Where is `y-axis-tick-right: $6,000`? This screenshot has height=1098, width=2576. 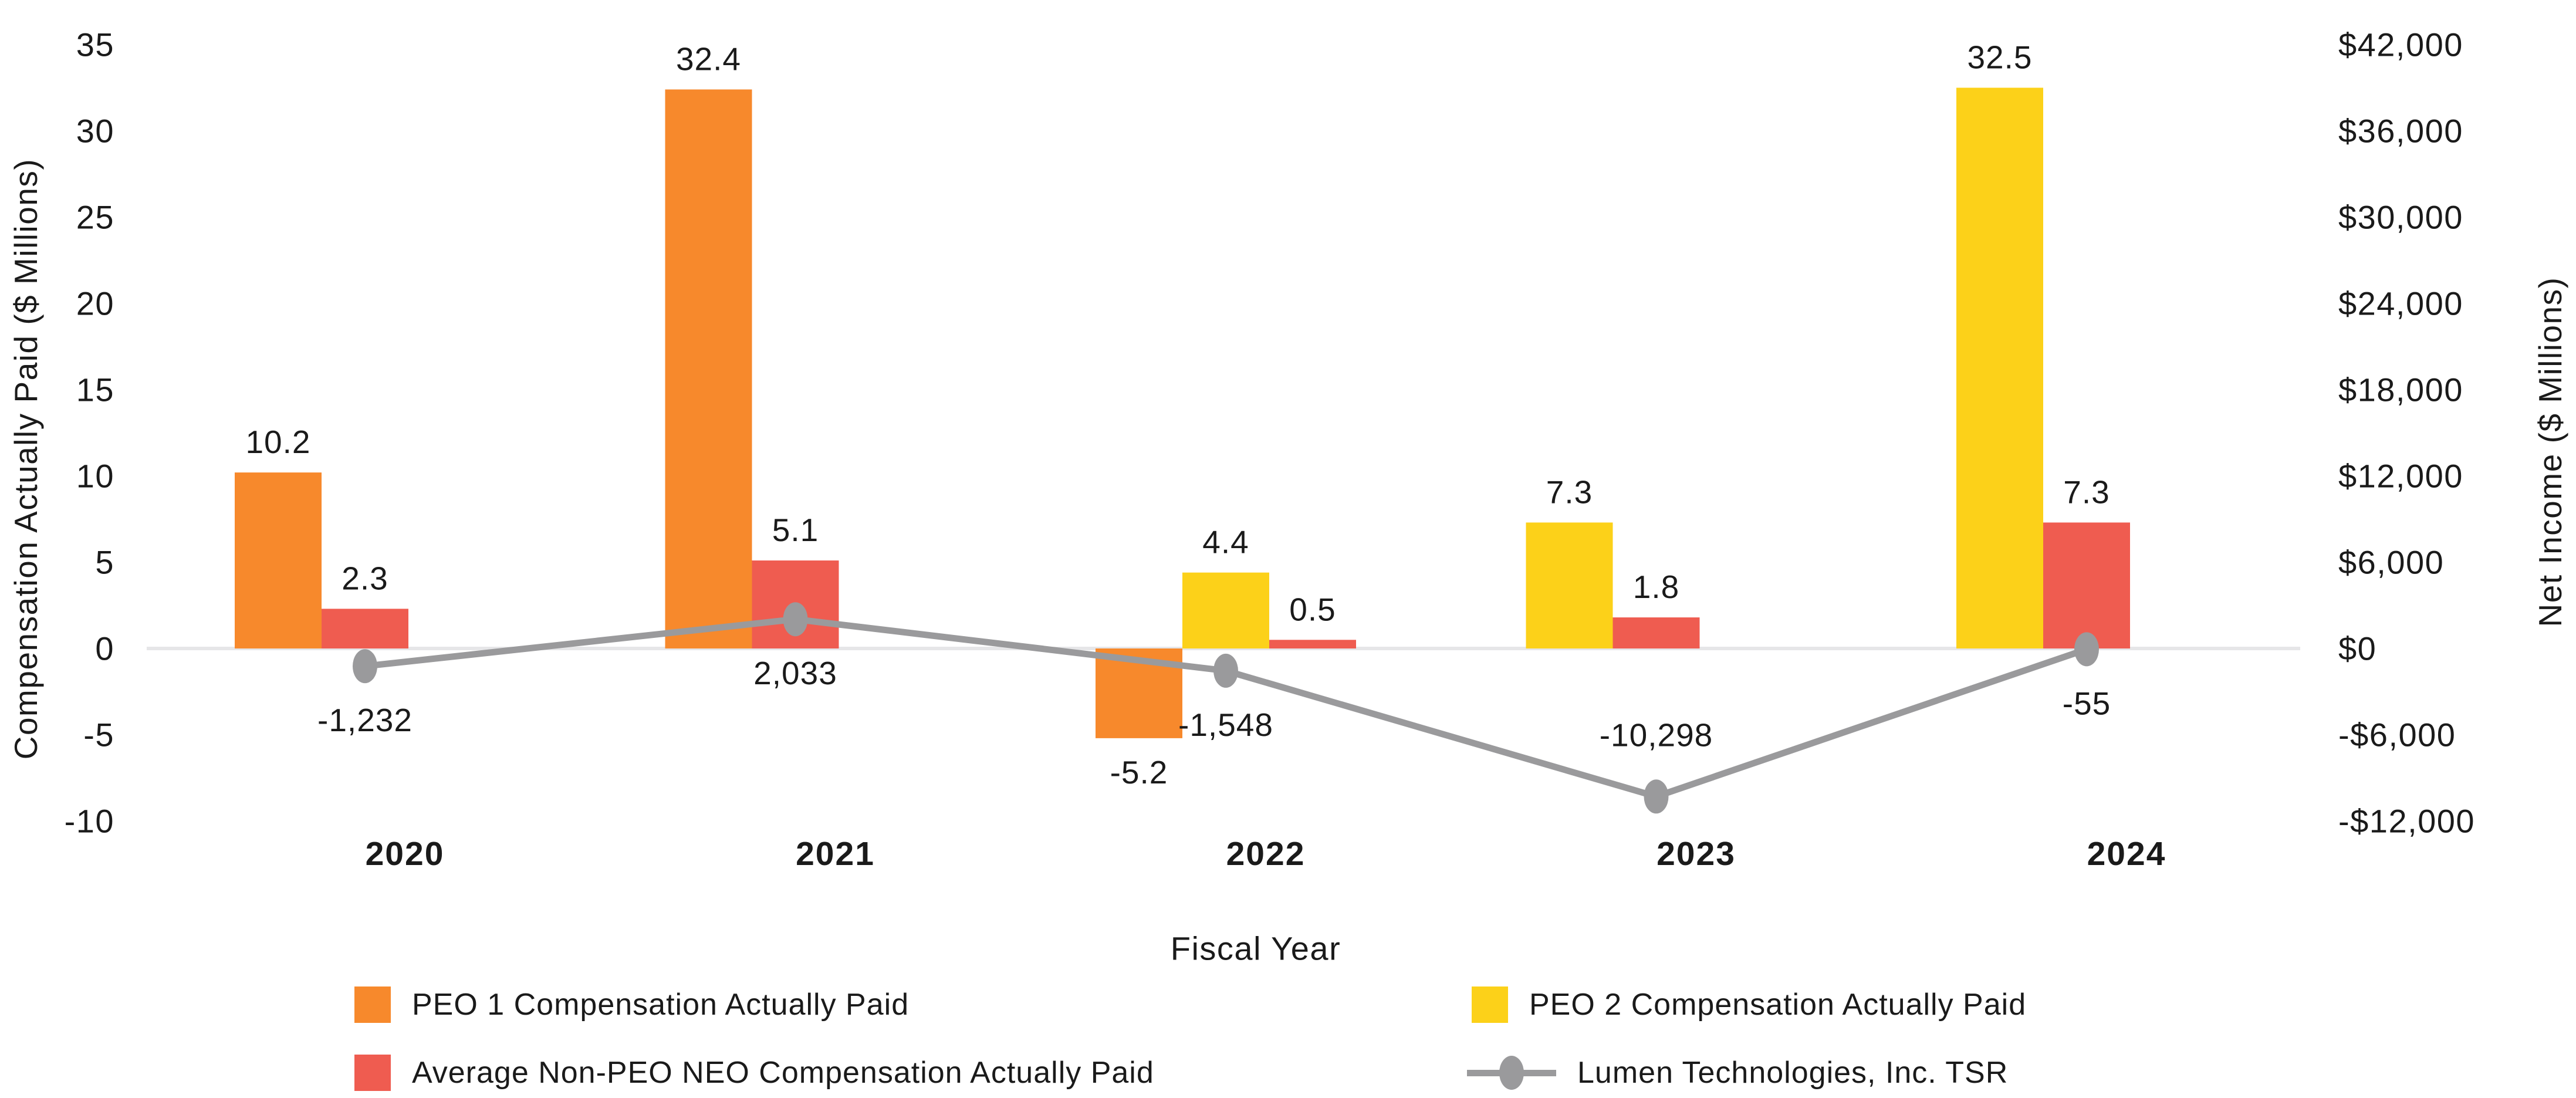 y-axis-tick-right: $6,000 is located at coordinates (2391, 562).